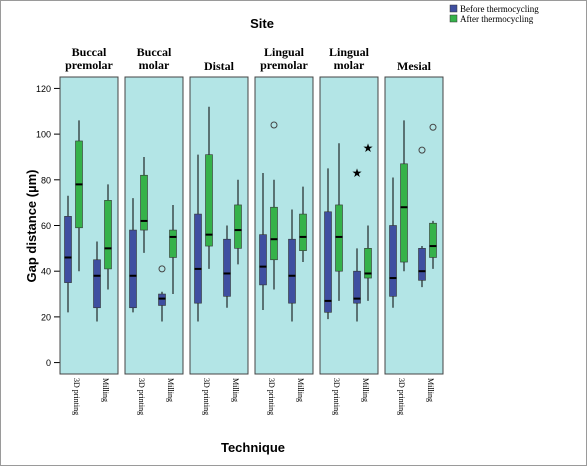 Image resolution: width=587 pixels, height=466 pixels. I want to click on x-axis-title: Technique, so click(253, 447).